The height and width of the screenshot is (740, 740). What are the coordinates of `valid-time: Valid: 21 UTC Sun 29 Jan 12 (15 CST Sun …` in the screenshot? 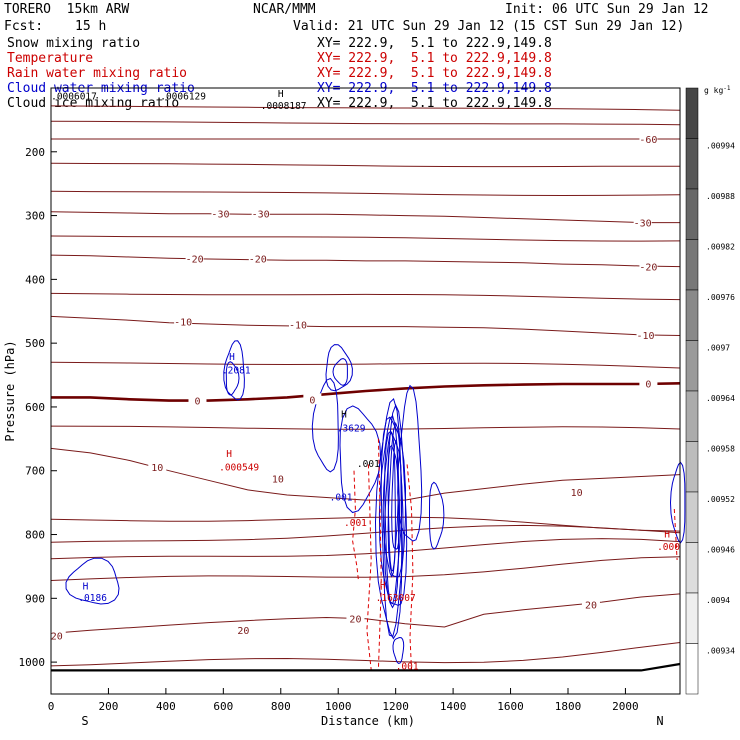 It's located at (489, 26).